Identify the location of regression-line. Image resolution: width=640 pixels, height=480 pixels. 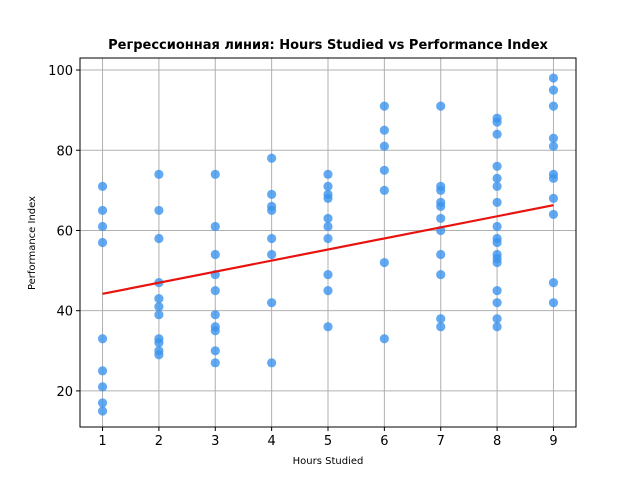
(328, 249).